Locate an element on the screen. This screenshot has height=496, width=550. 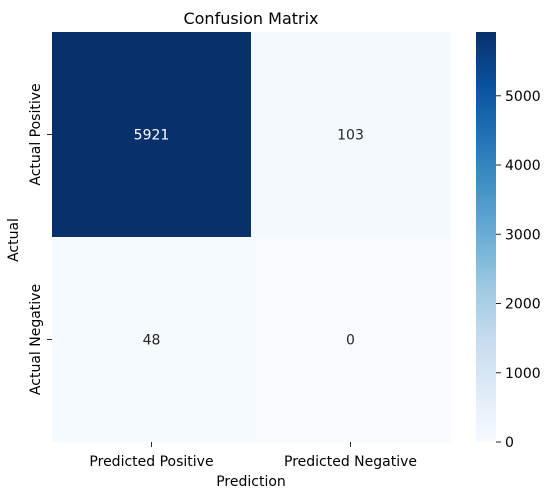
y-tick-label: Actual Negative is located at coordinates (36, 339).